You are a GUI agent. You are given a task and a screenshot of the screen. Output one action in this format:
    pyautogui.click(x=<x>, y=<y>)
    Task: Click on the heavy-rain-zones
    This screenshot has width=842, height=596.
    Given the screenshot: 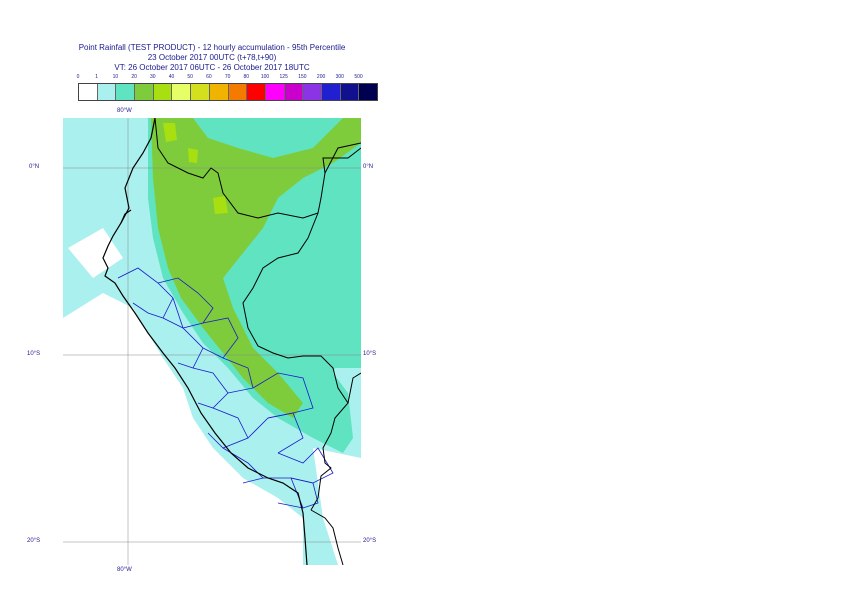 What is the action you would take?
    pyautogui.click(x=256, y=268)
    